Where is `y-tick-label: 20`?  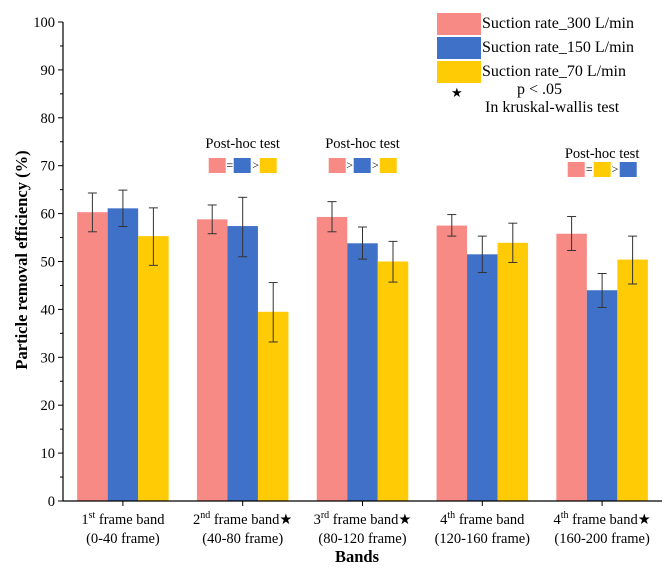 y-tick-label: 20 is located at coordinates (48, 406).